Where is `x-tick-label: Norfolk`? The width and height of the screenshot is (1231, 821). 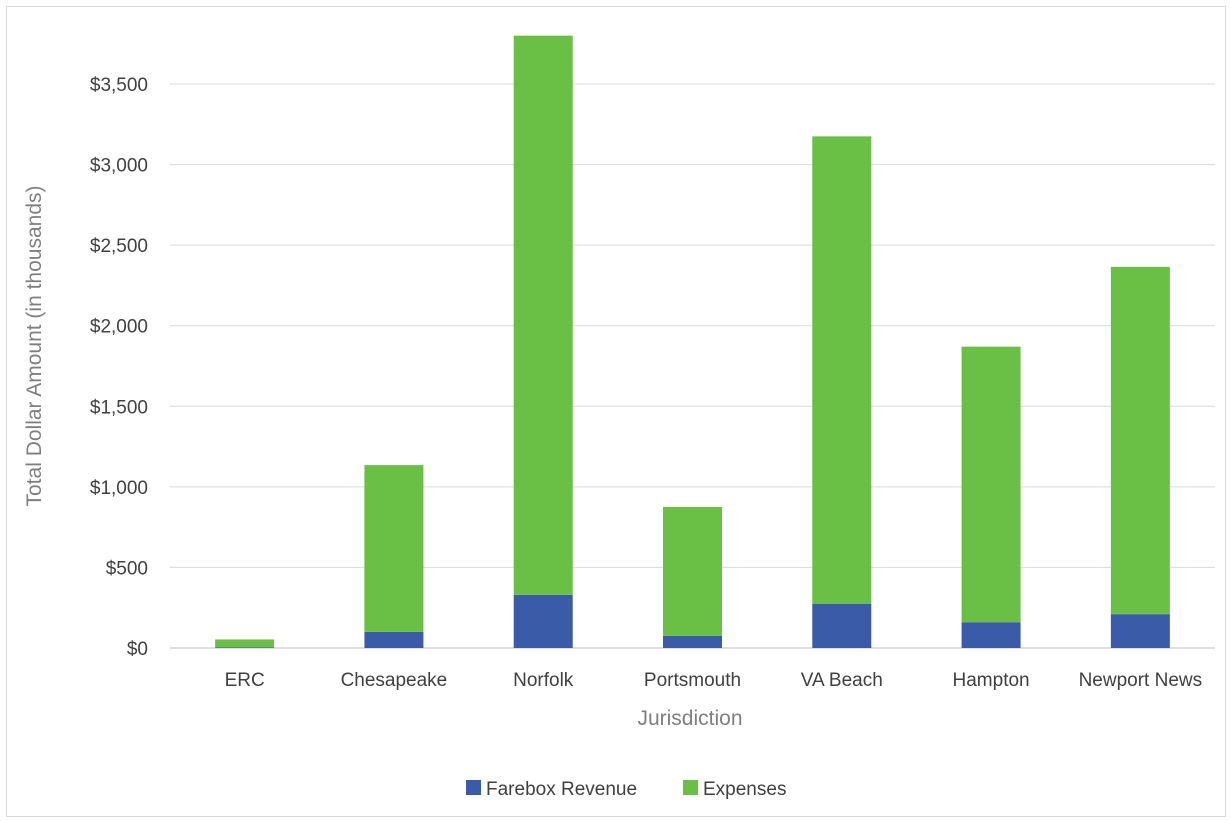
x-tick-label: Norfolk is located at coordinates (543, 680).